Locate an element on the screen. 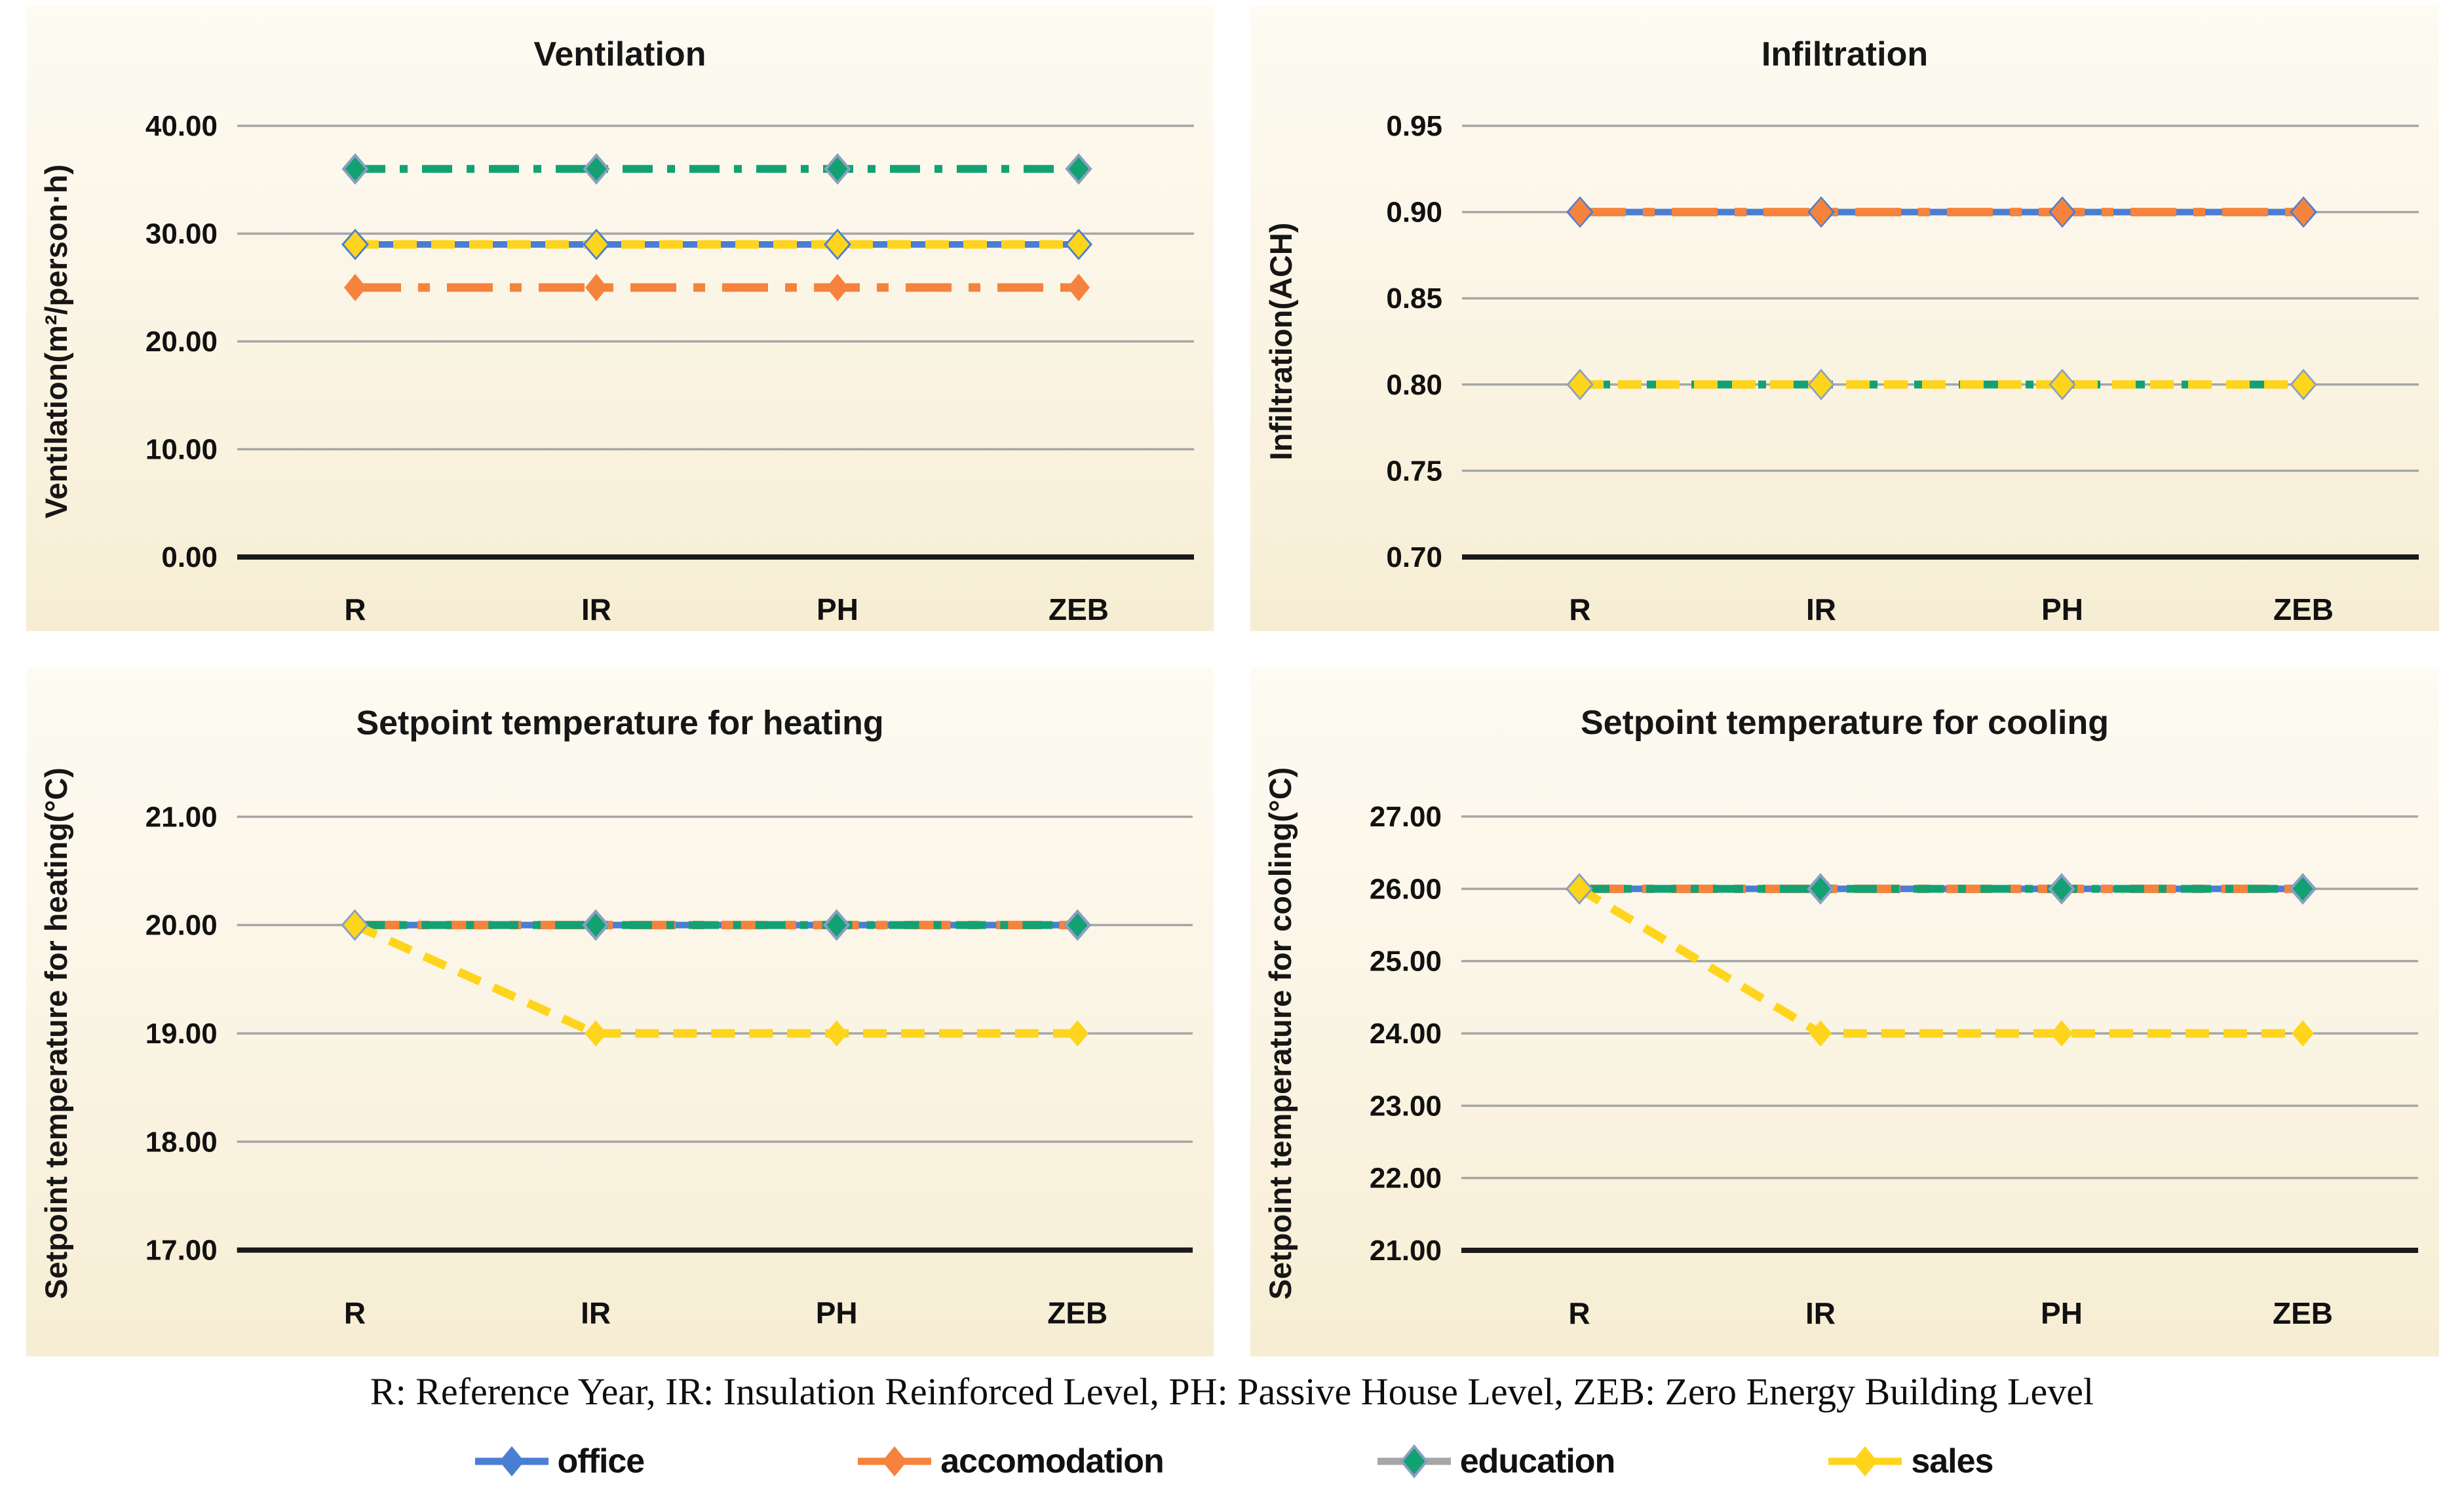  education-series-marker-icon is located at coordinates (1414, 1462).